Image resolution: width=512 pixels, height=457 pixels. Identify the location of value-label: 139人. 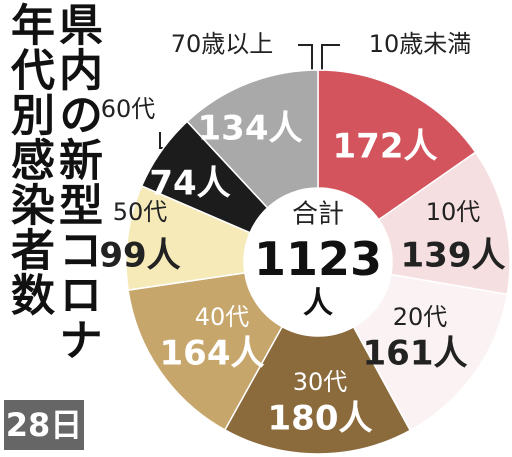
(453, 256).